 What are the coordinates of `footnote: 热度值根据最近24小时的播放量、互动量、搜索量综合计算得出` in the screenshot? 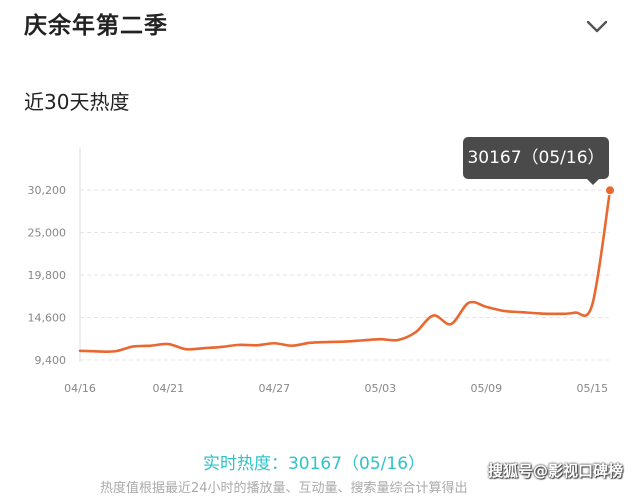 It's located at (284, 488).